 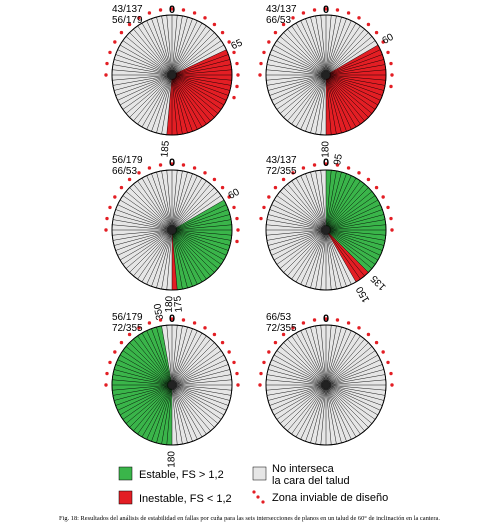 I want to click on legend-unstable-swatch, so click(x=125, y=497).